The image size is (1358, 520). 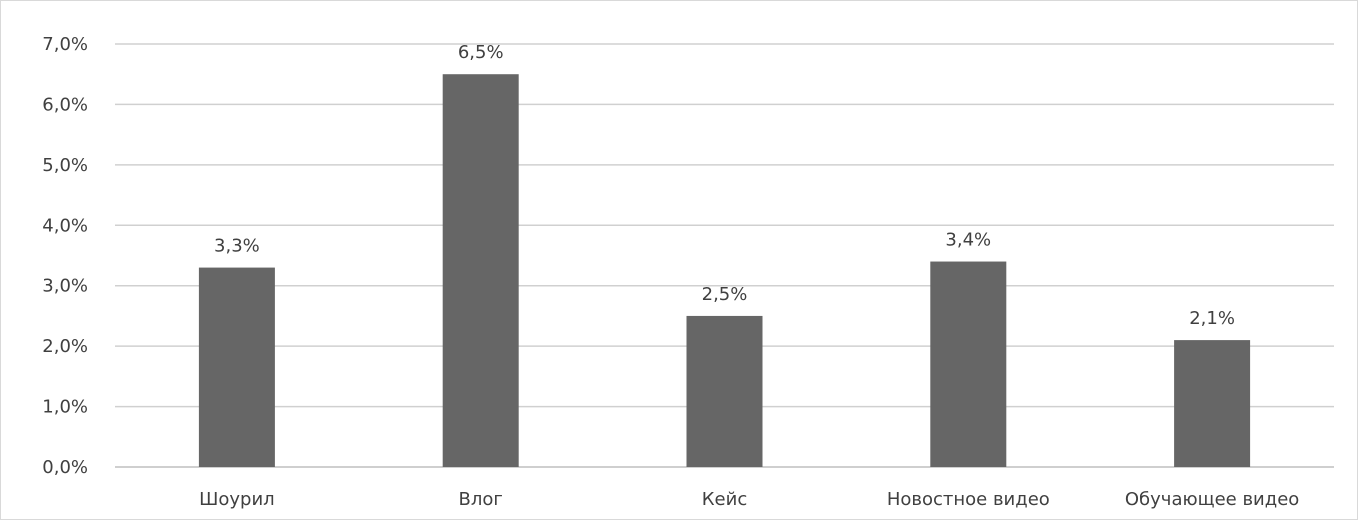 What do you see at coordinates (65, 346) in the screenshot?
I see `y-tick-label: 2,0%` at bounding box center [65, 346].